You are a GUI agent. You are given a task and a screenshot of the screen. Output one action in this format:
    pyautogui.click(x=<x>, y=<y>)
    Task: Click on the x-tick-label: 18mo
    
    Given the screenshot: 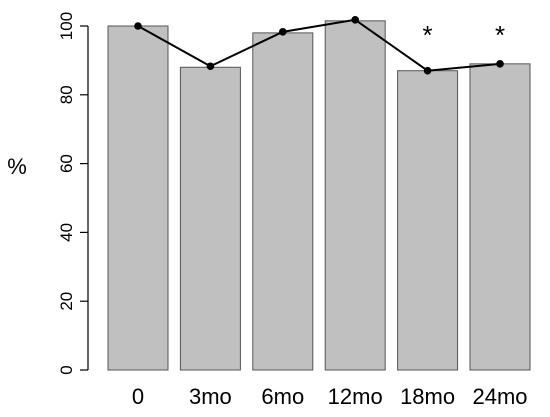 What is the action you would take?
    pyautogui.click(x=427, y=396)
    